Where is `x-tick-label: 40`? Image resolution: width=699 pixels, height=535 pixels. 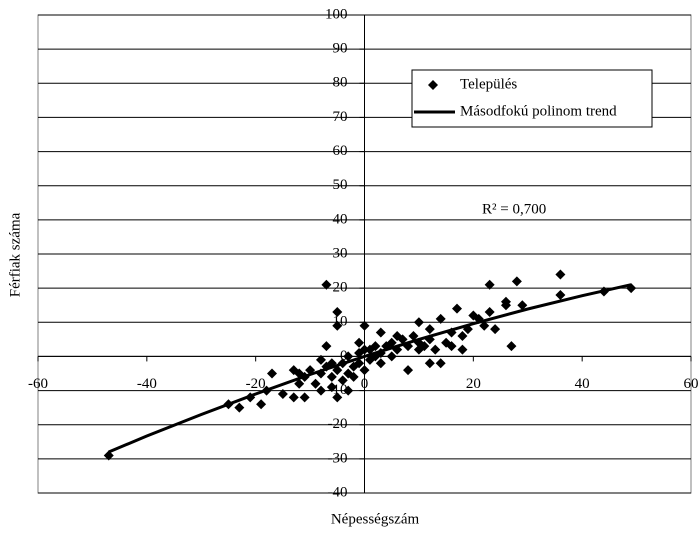
x-tick-label: 40 is located at coordinates (582, 384).